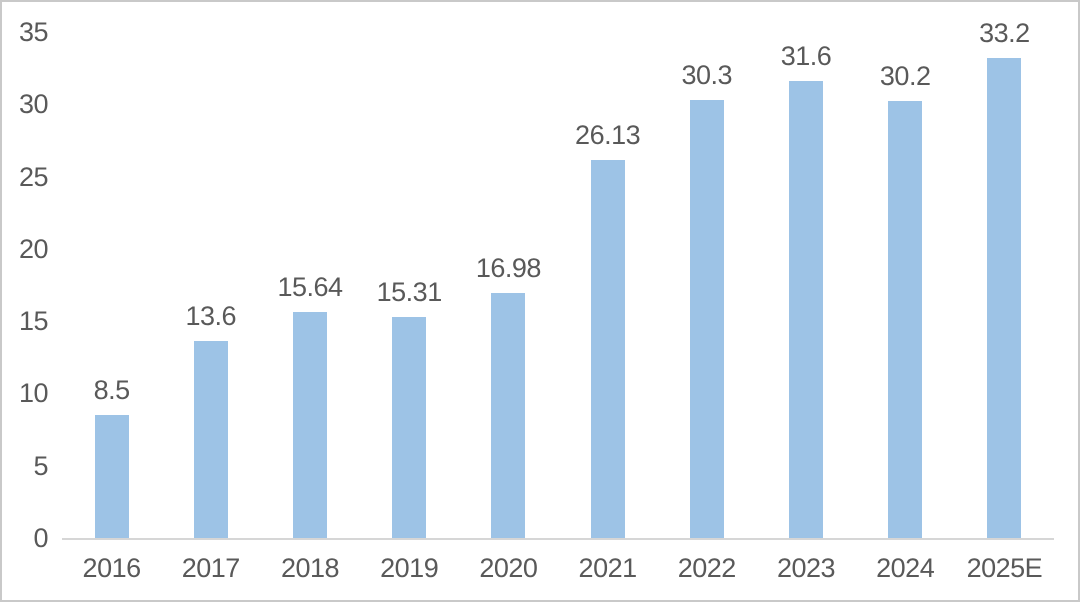 The width and height of the screenshot is (1080, 602). What do you see at coordinates (33, 104) in the screenshot?
I see `y-tick-label: 30` at bounding box center [33, 104].